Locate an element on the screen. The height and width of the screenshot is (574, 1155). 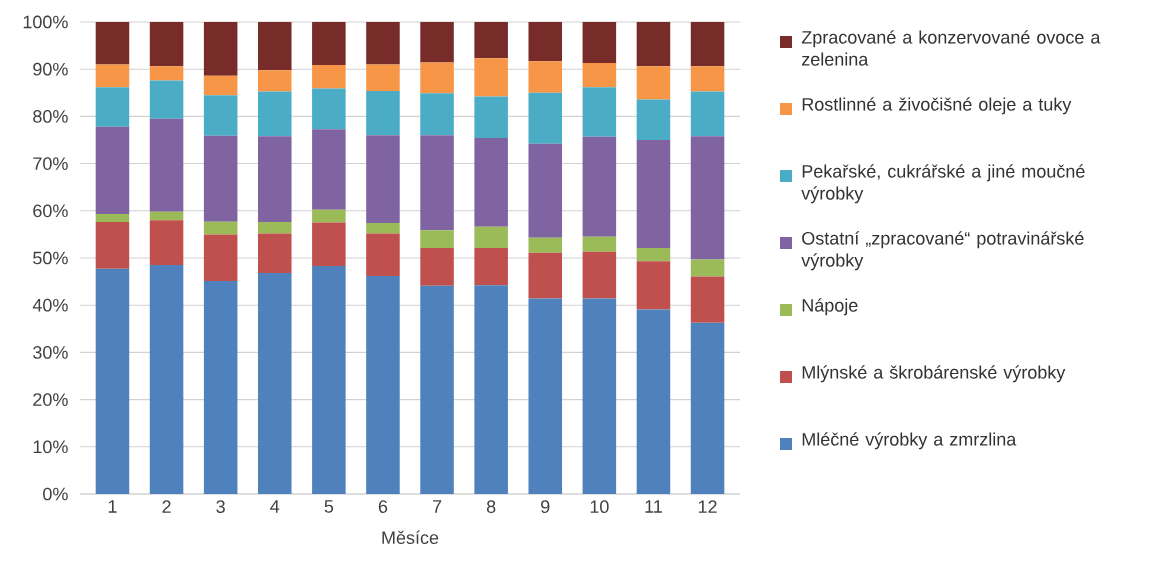
y-tick-label: 100% is located at coordinates (45, 22).